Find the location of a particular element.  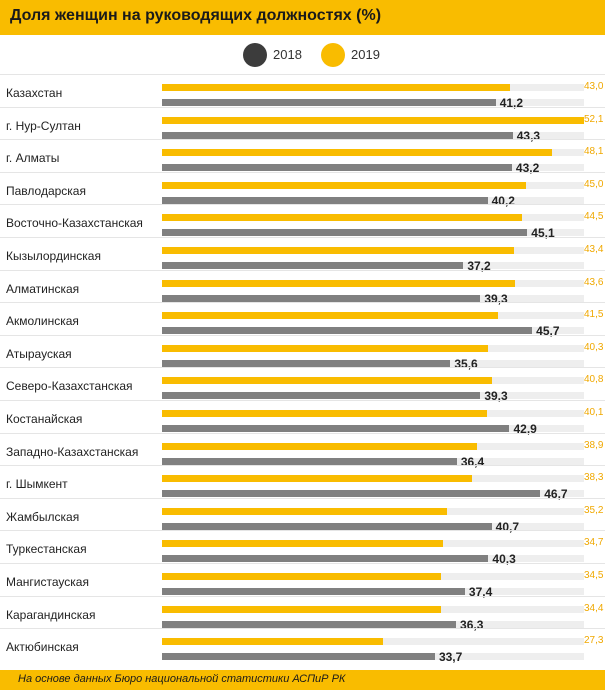

value-label-2018: 40,7 is located at coordinates (507, 526).